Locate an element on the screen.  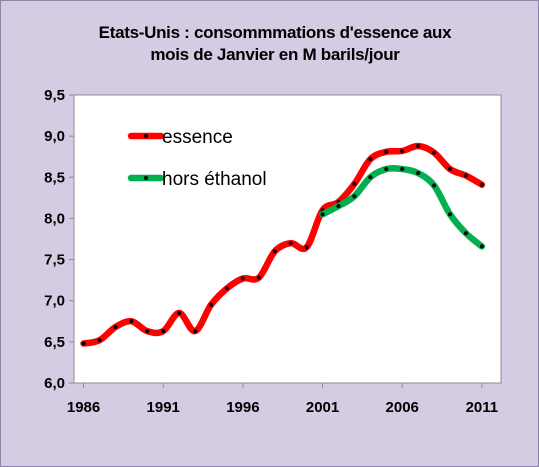
x-tick-label: 2006 is located at coordinates (402, 407).